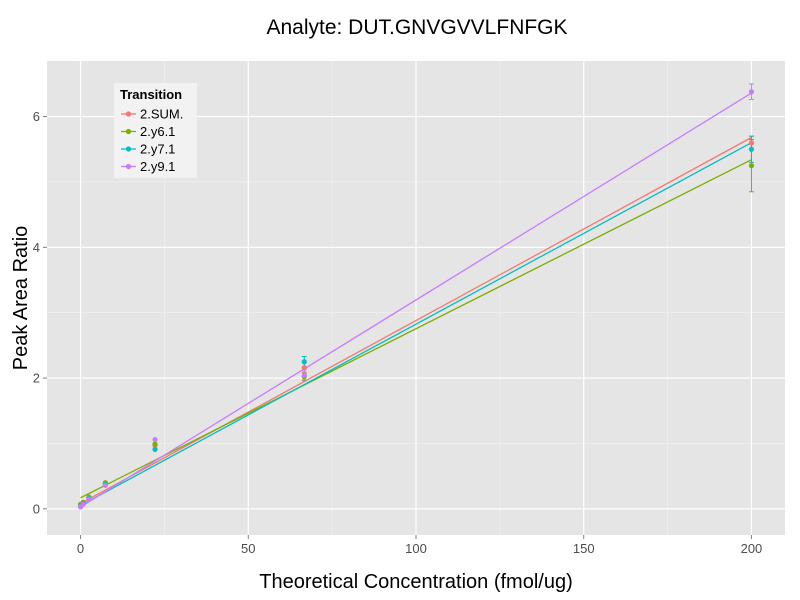 The height and width of the screenshot is (600, 800). I want to click on chart-title: Analyte: DUT.GNVGVVLFNFGK, so click(416, 27).